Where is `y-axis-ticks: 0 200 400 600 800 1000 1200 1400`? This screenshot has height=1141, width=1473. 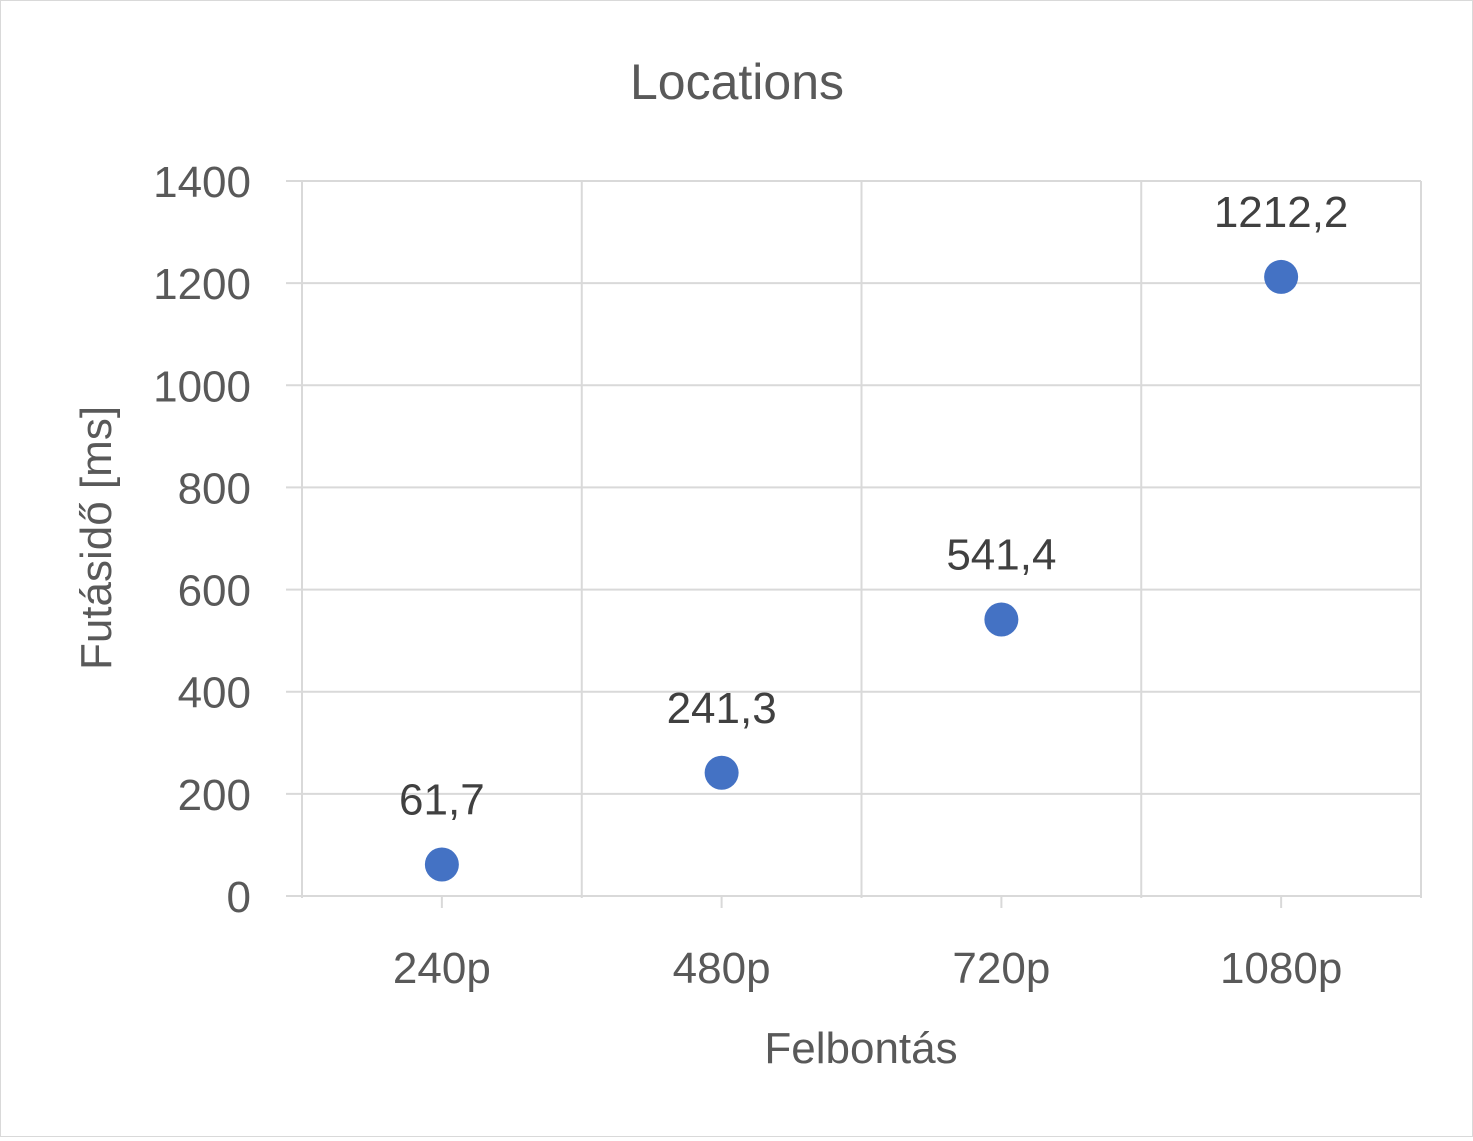 y-axis-ticks: 0 200 400 600 800 1000 1200 1400 is located at coordinates (202, 540).